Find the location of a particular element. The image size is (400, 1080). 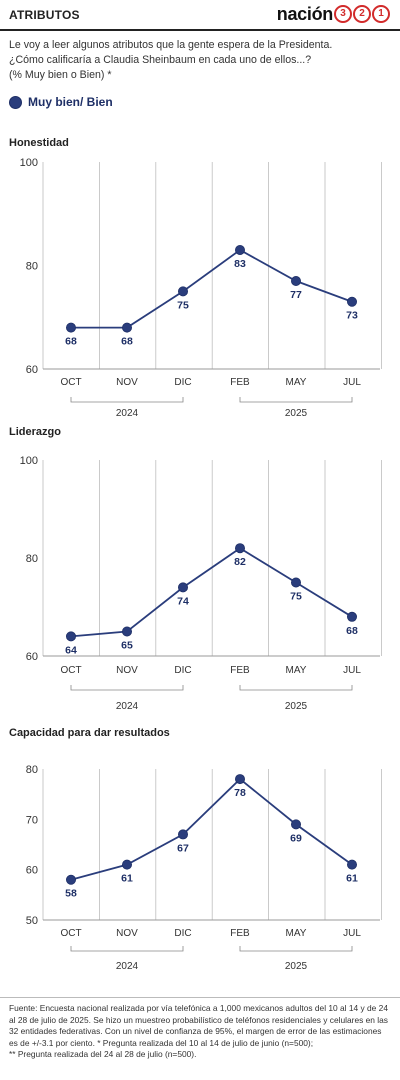

data-label: 65 is located at coordinates (127, 646).